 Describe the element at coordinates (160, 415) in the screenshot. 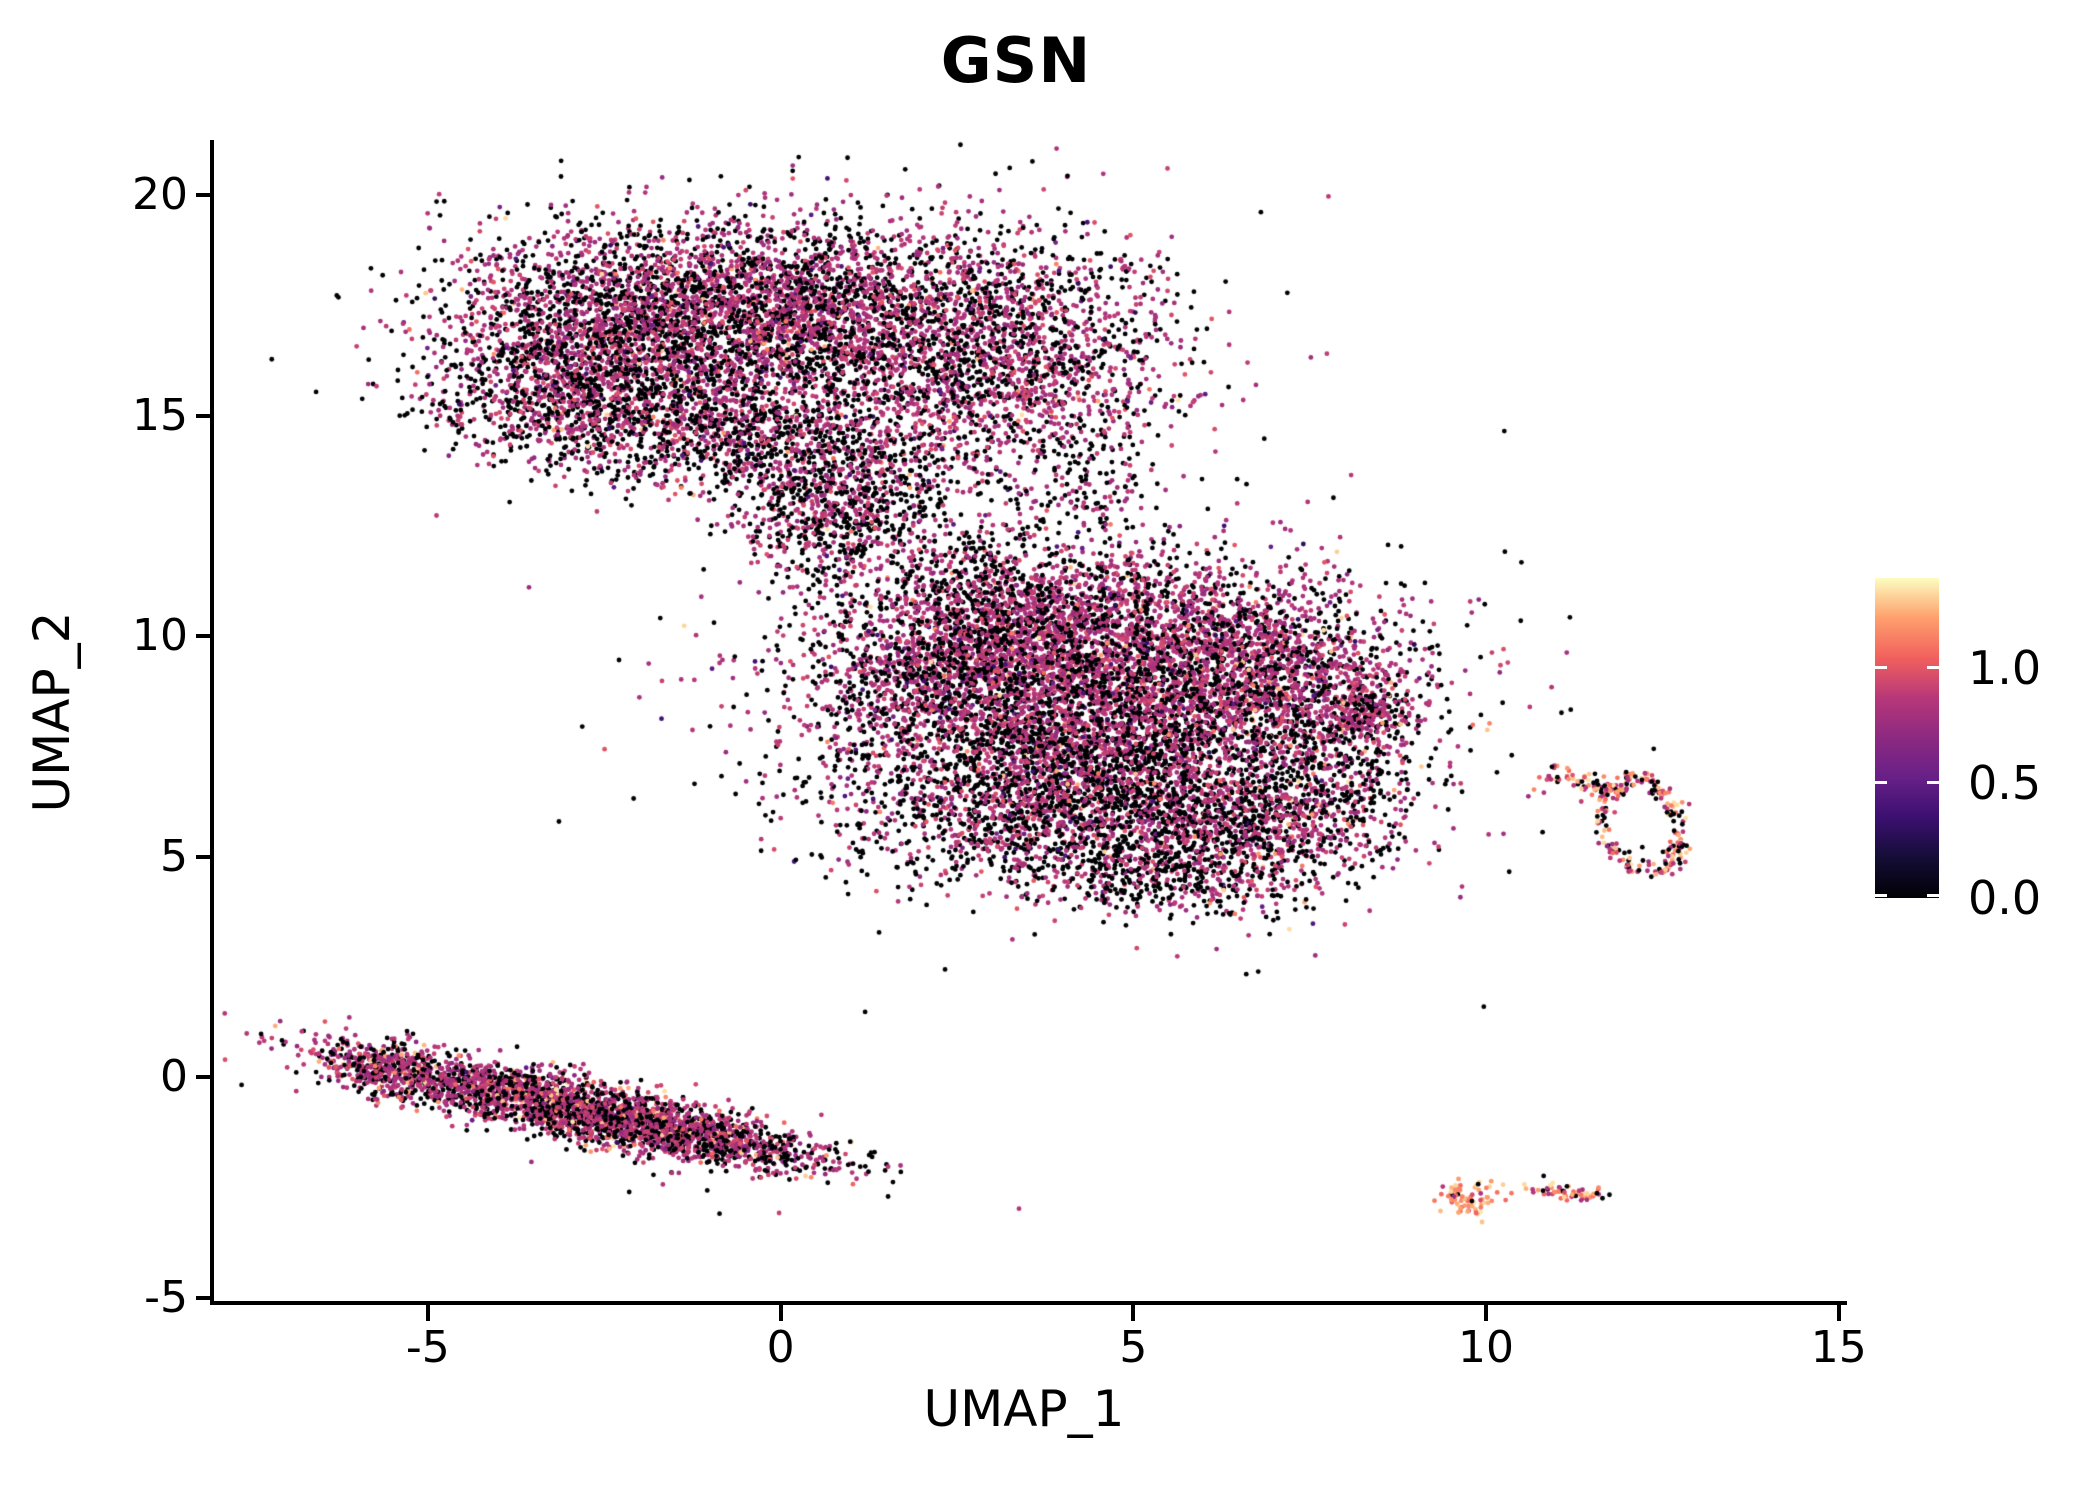

I see `y-tick-label: 15` at that location.